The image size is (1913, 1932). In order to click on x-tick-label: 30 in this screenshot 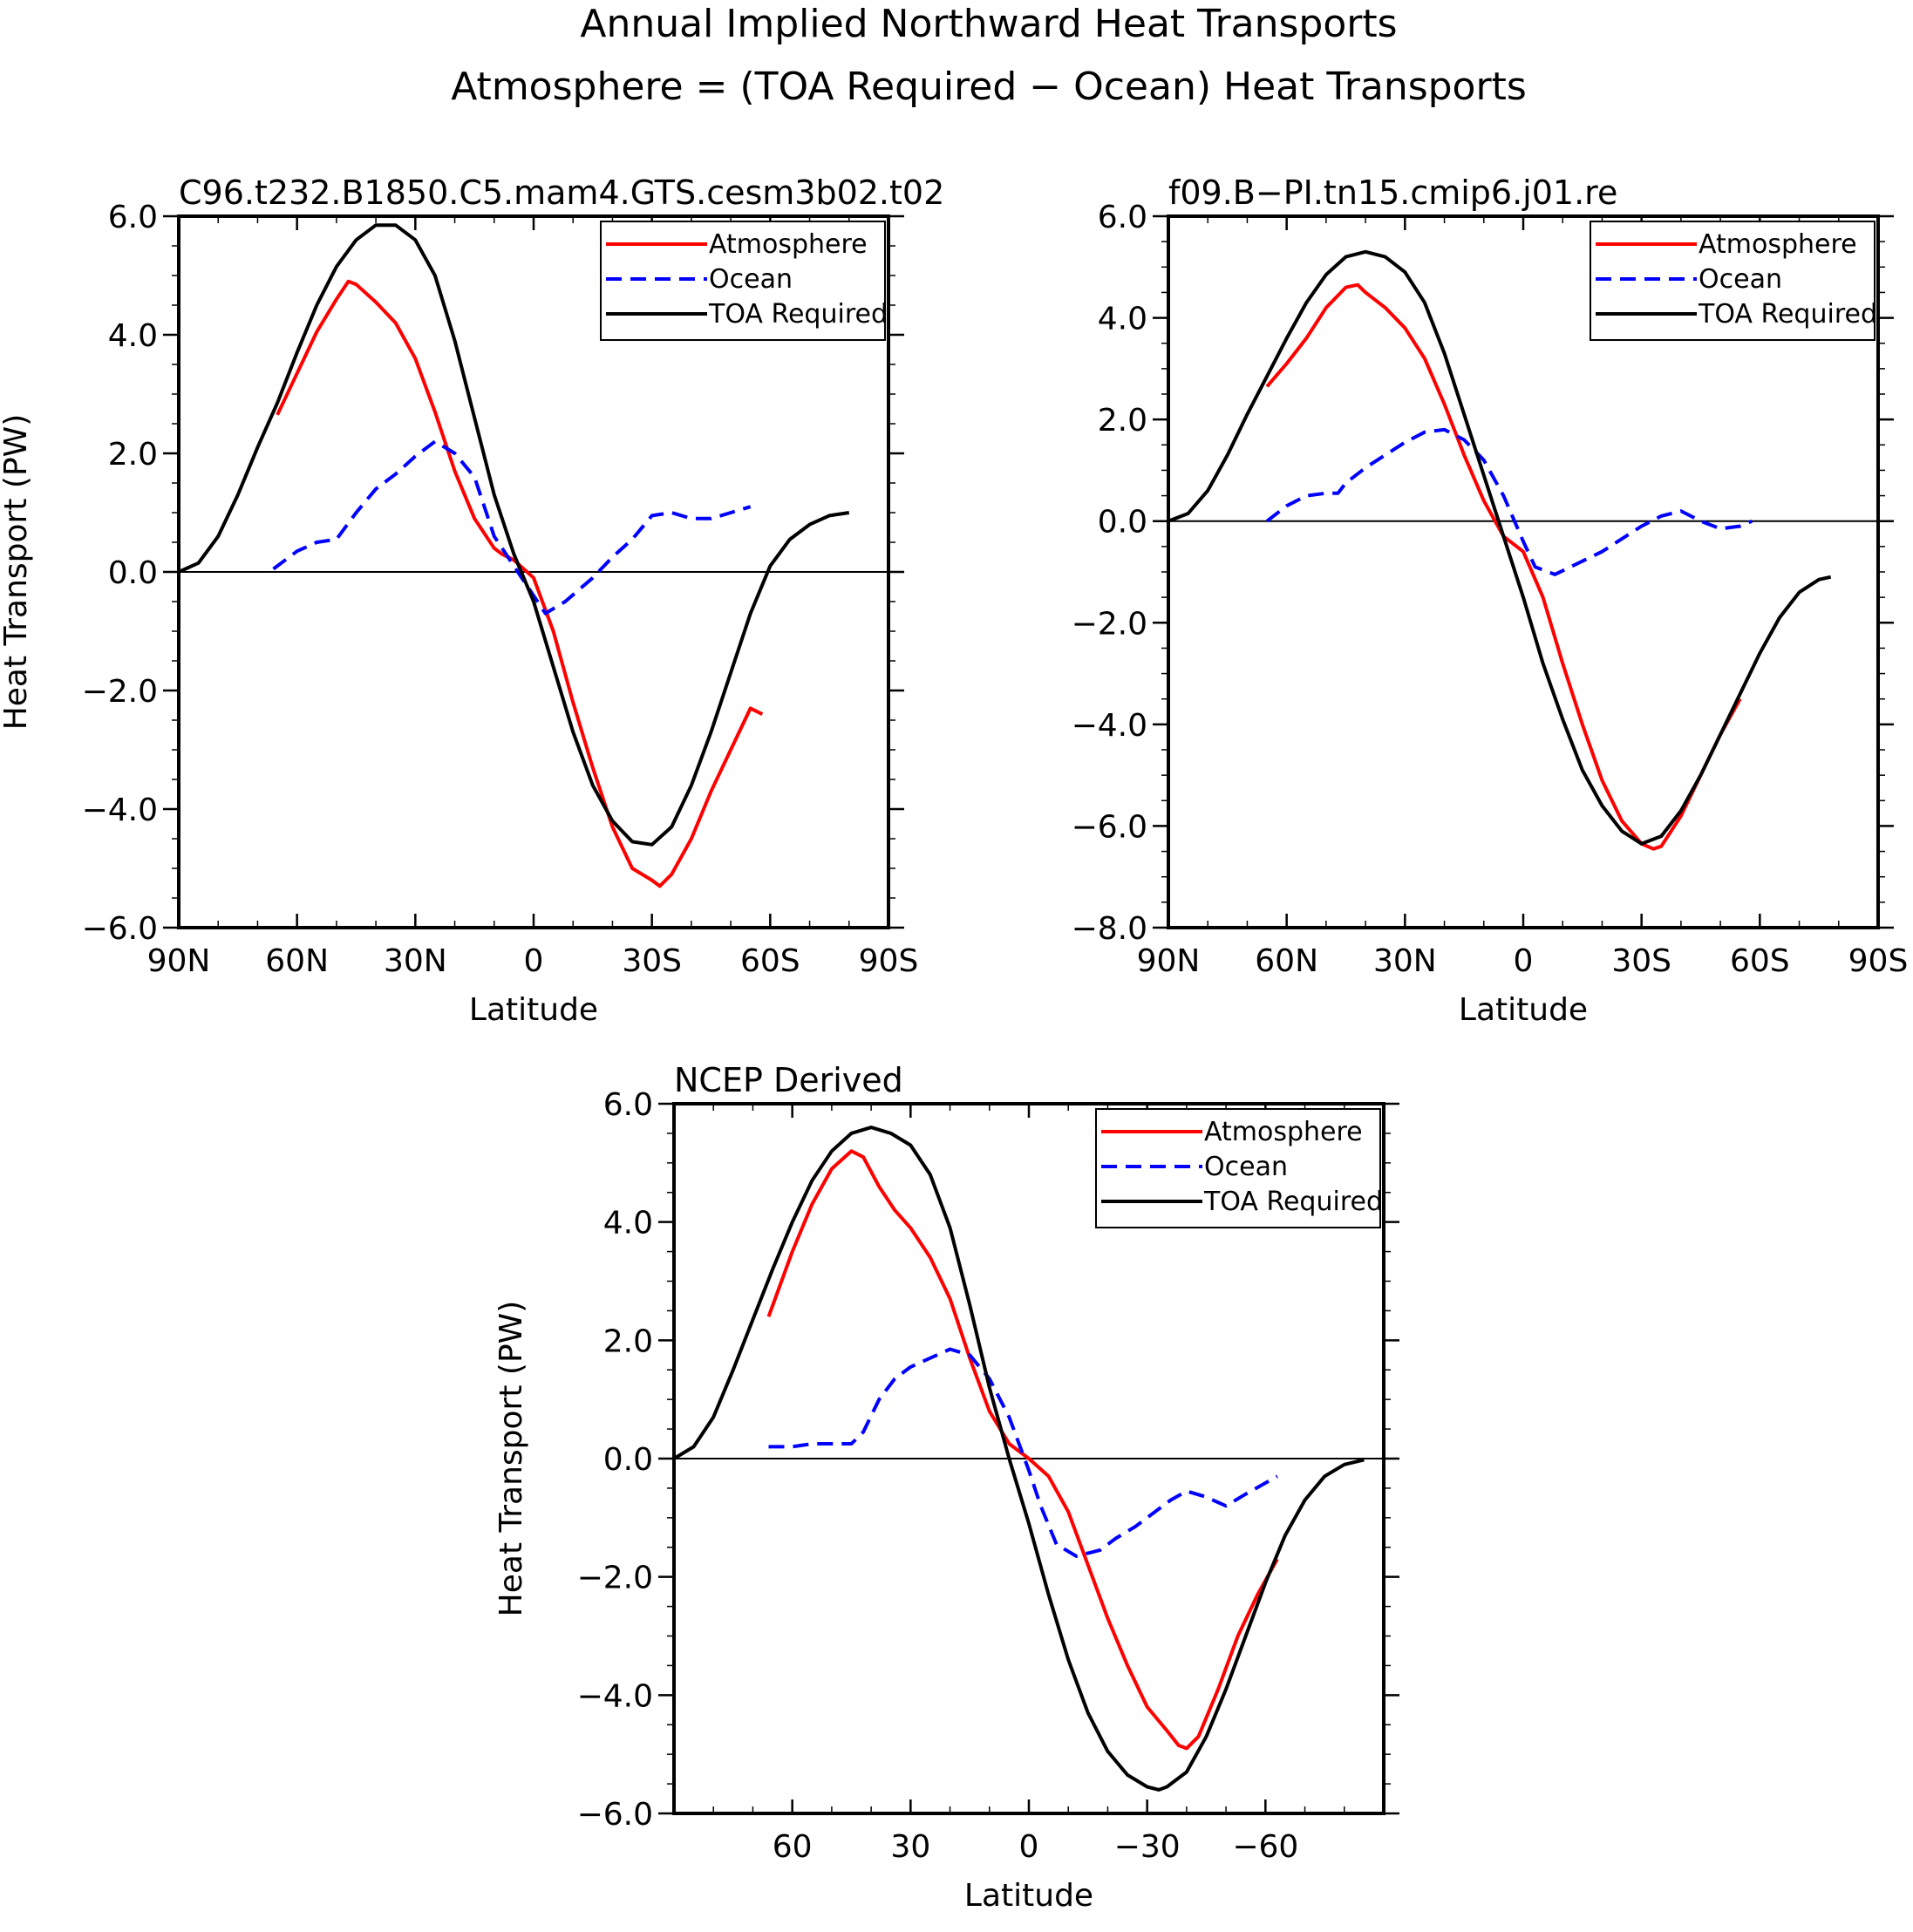, I will do `click(910, 1847)`.